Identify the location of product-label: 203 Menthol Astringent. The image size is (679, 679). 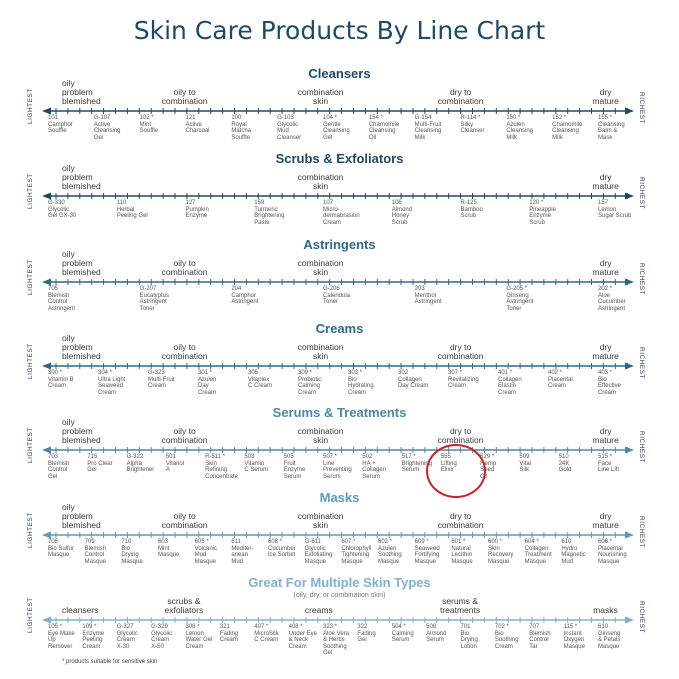
(428, 296).